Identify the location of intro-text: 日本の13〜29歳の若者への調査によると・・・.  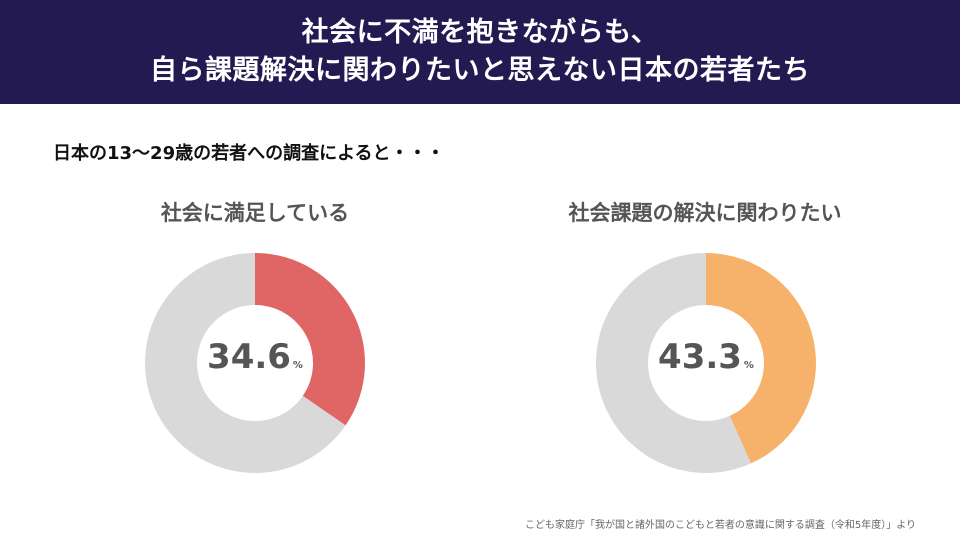
(249, 153).